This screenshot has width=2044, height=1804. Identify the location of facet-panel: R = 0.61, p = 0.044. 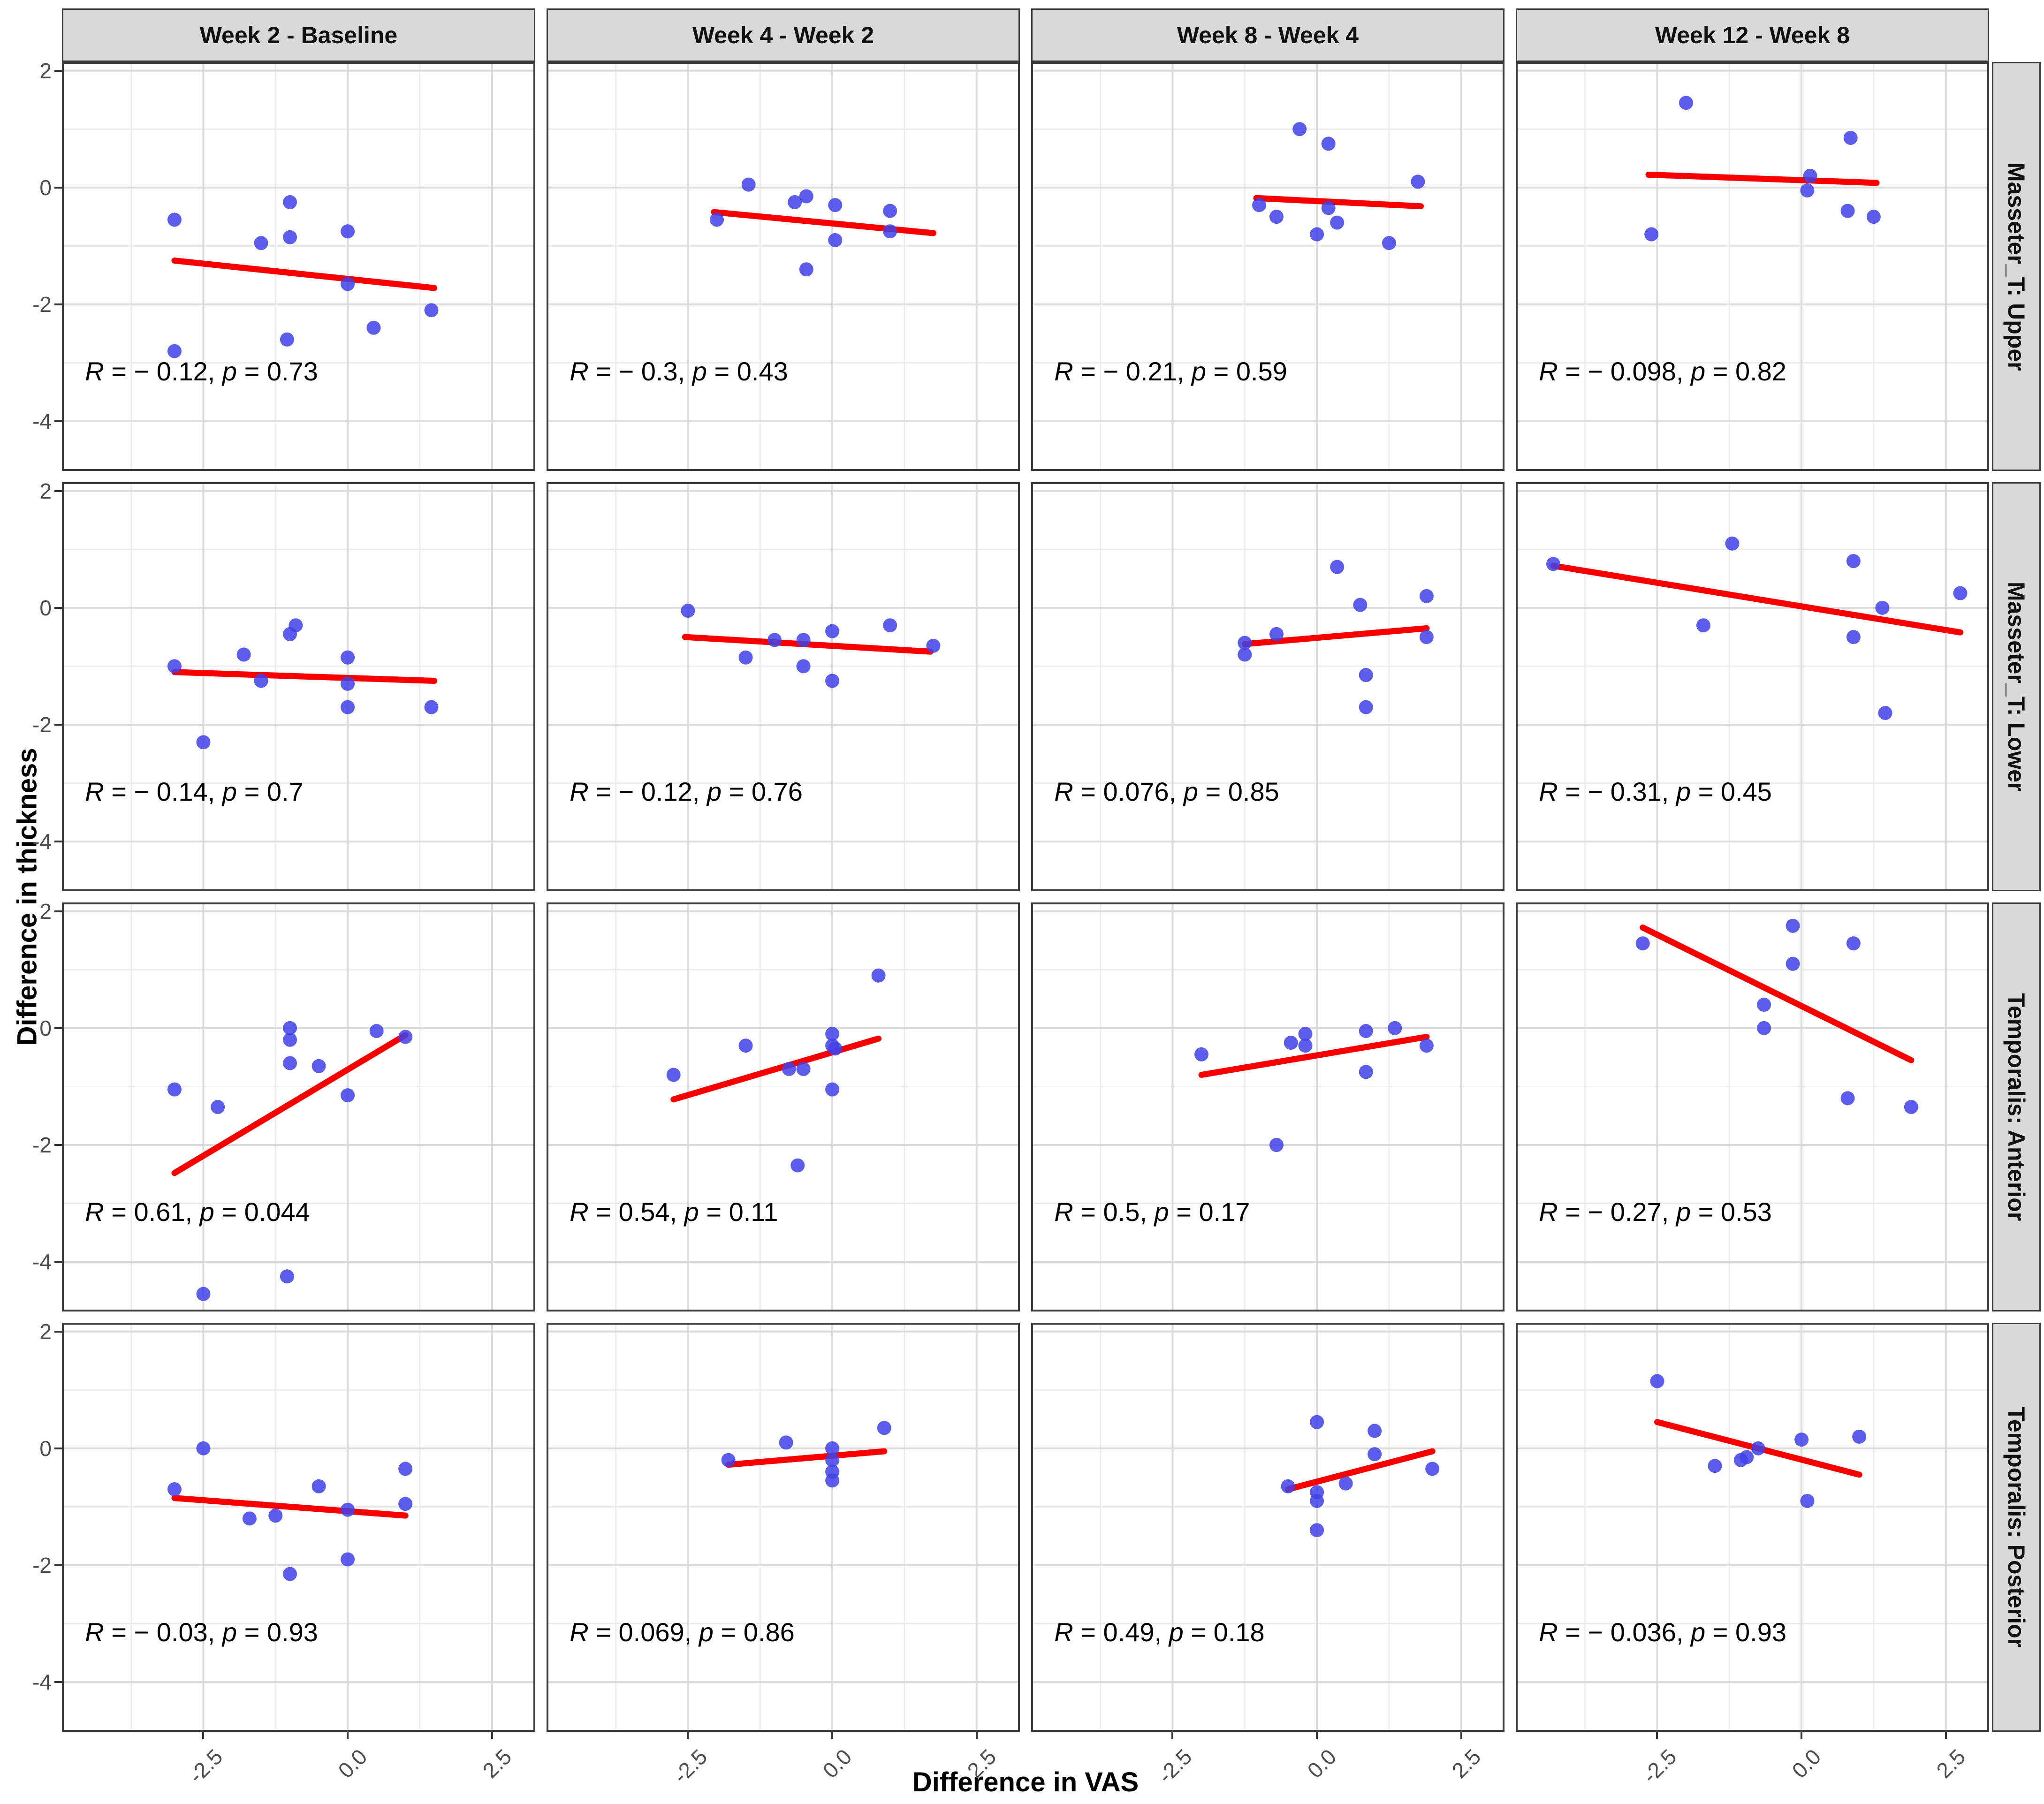
(298, 1106).